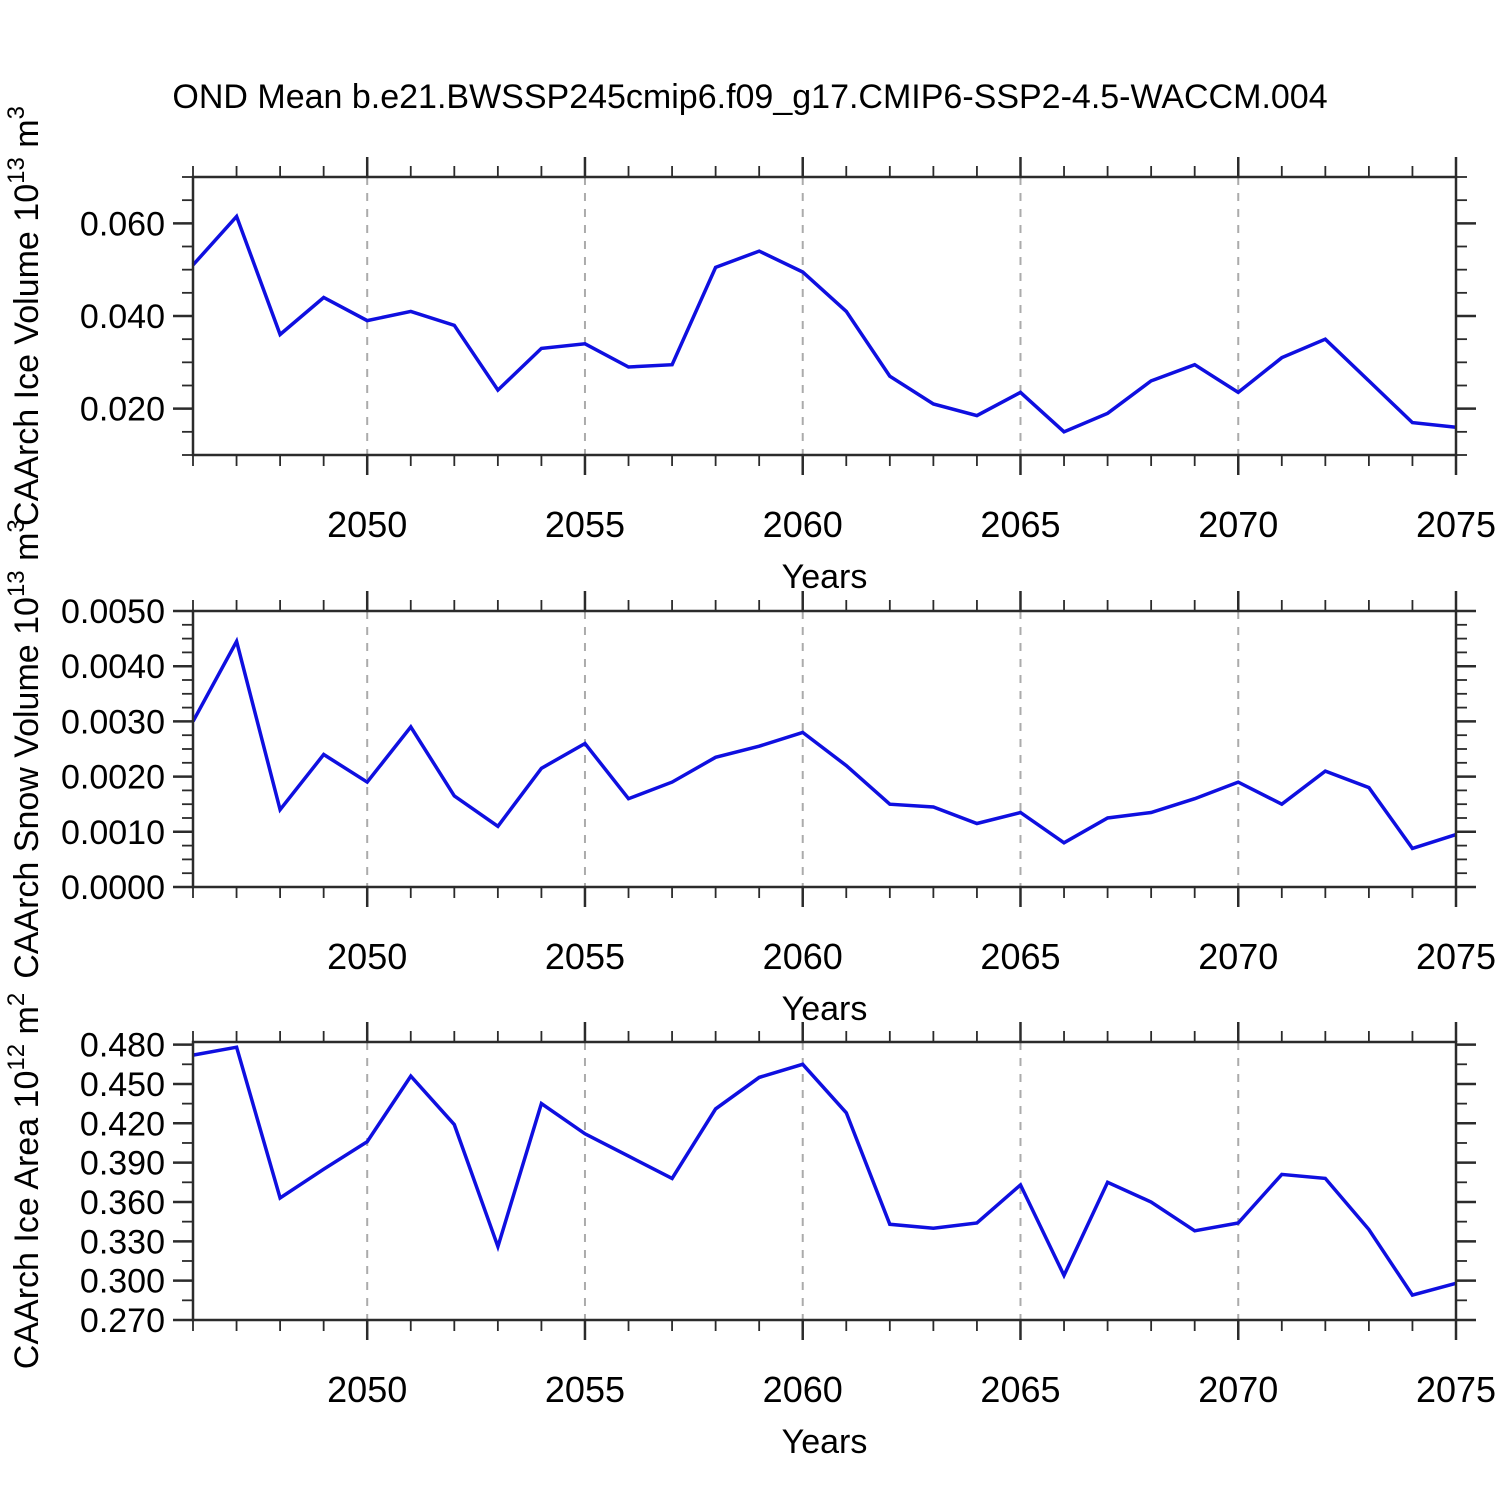 The height and width of the screenshot is (1500, 1500). What do you see at coordinates (122, 1085) in the screenshot?
I see `y-tick-label: 0.450` at bounding box center [122, 1085].